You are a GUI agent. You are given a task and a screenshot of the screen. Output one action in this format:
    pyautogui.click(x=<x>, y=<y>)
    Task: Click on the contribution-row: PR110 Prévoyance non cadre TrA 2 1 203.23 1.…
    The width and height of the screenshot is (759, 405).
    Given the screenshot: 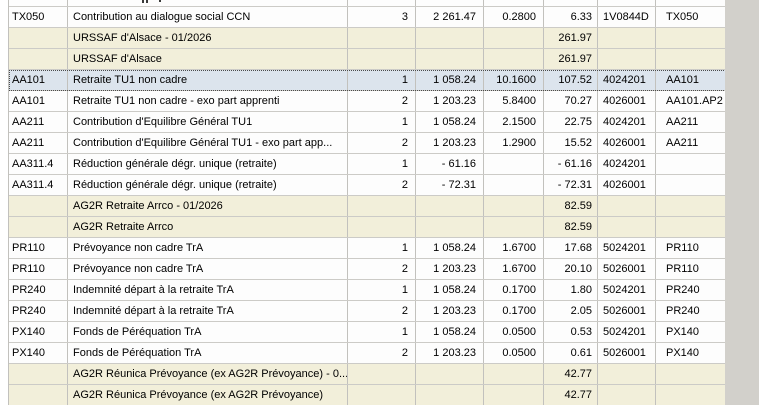 What is the action you would take?
    pyautogui.click(x=367, y=269)
    